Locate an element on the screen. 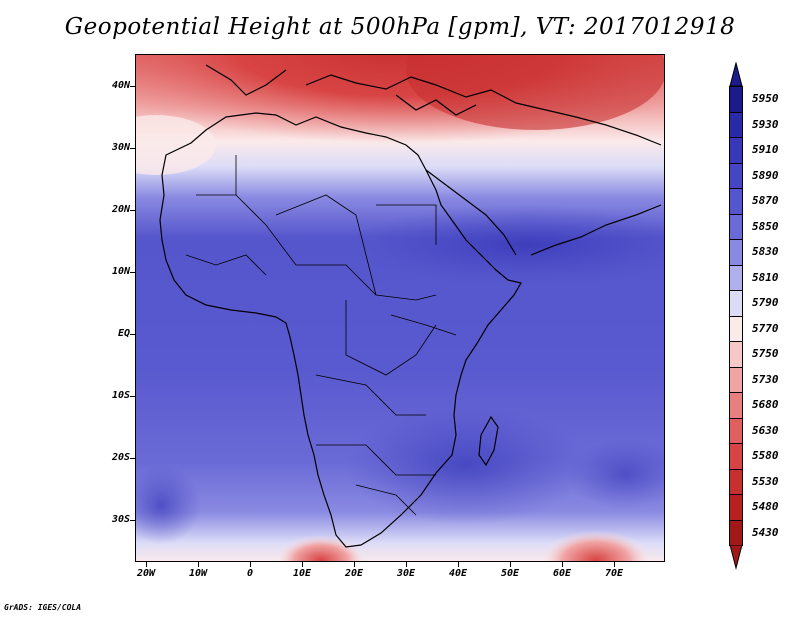 The height and width of the screenshot is (618, 800). colorbar-label: 5950 is located at coordinates (765, 98).